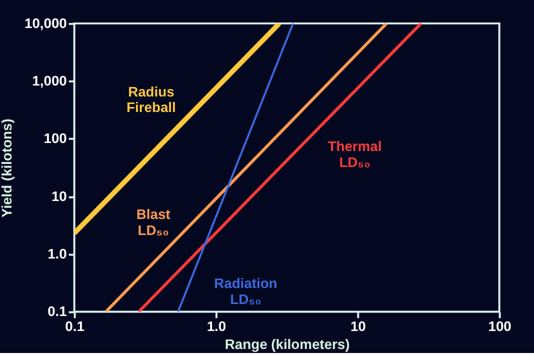 The image size is (534, 356). Describe the element at coordinates (56, 138) in the screenshot. I see `y-tick-label: 100` at that location.